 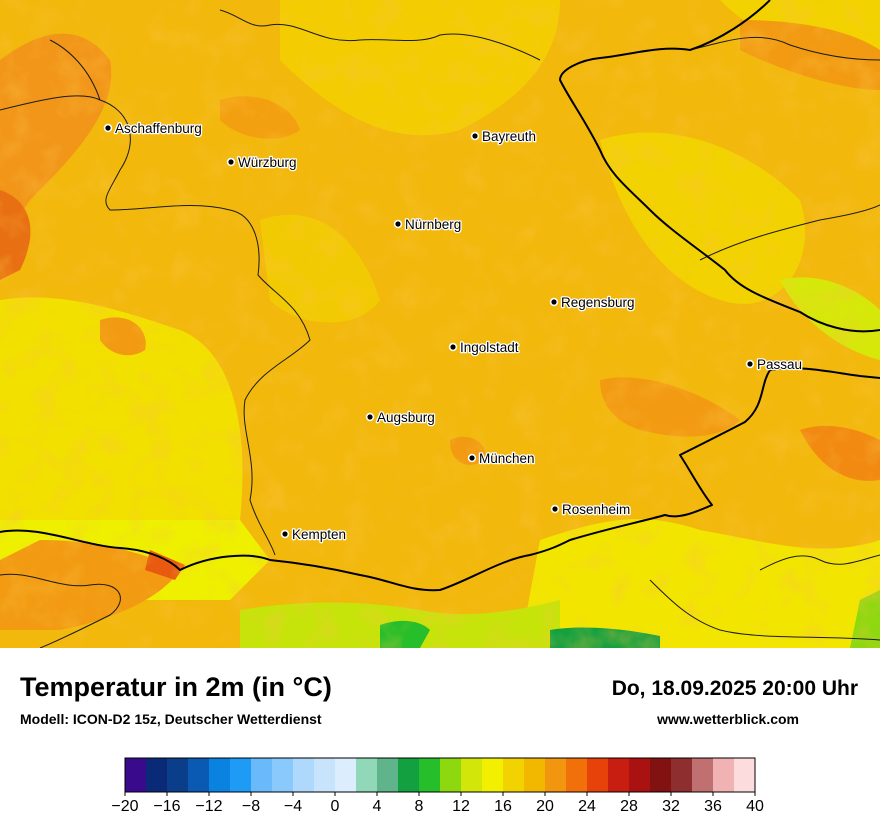 I want to click on colorbar-swatches, so click(x=440, y=775).